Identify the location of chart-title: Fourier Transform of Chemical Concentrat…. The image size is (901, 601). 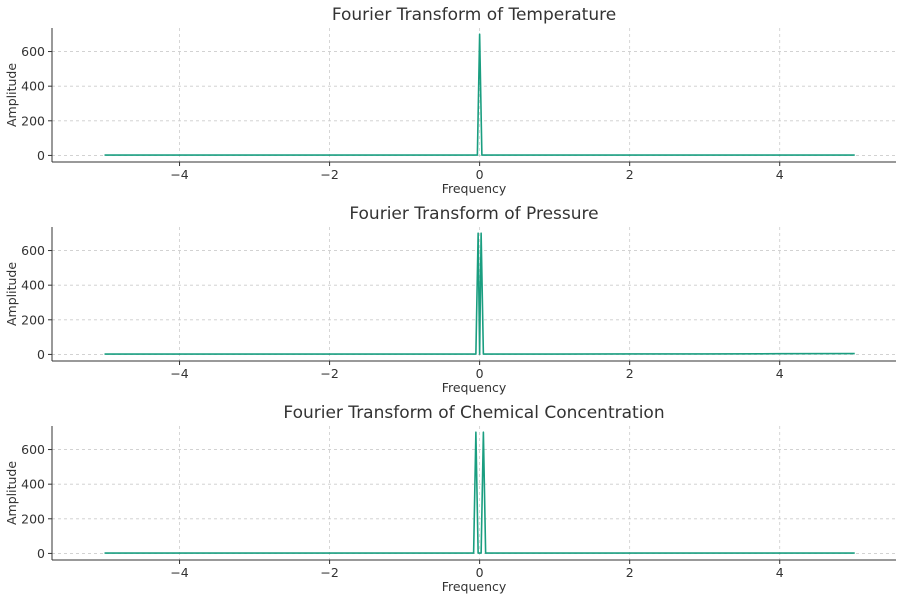
(473, 413).